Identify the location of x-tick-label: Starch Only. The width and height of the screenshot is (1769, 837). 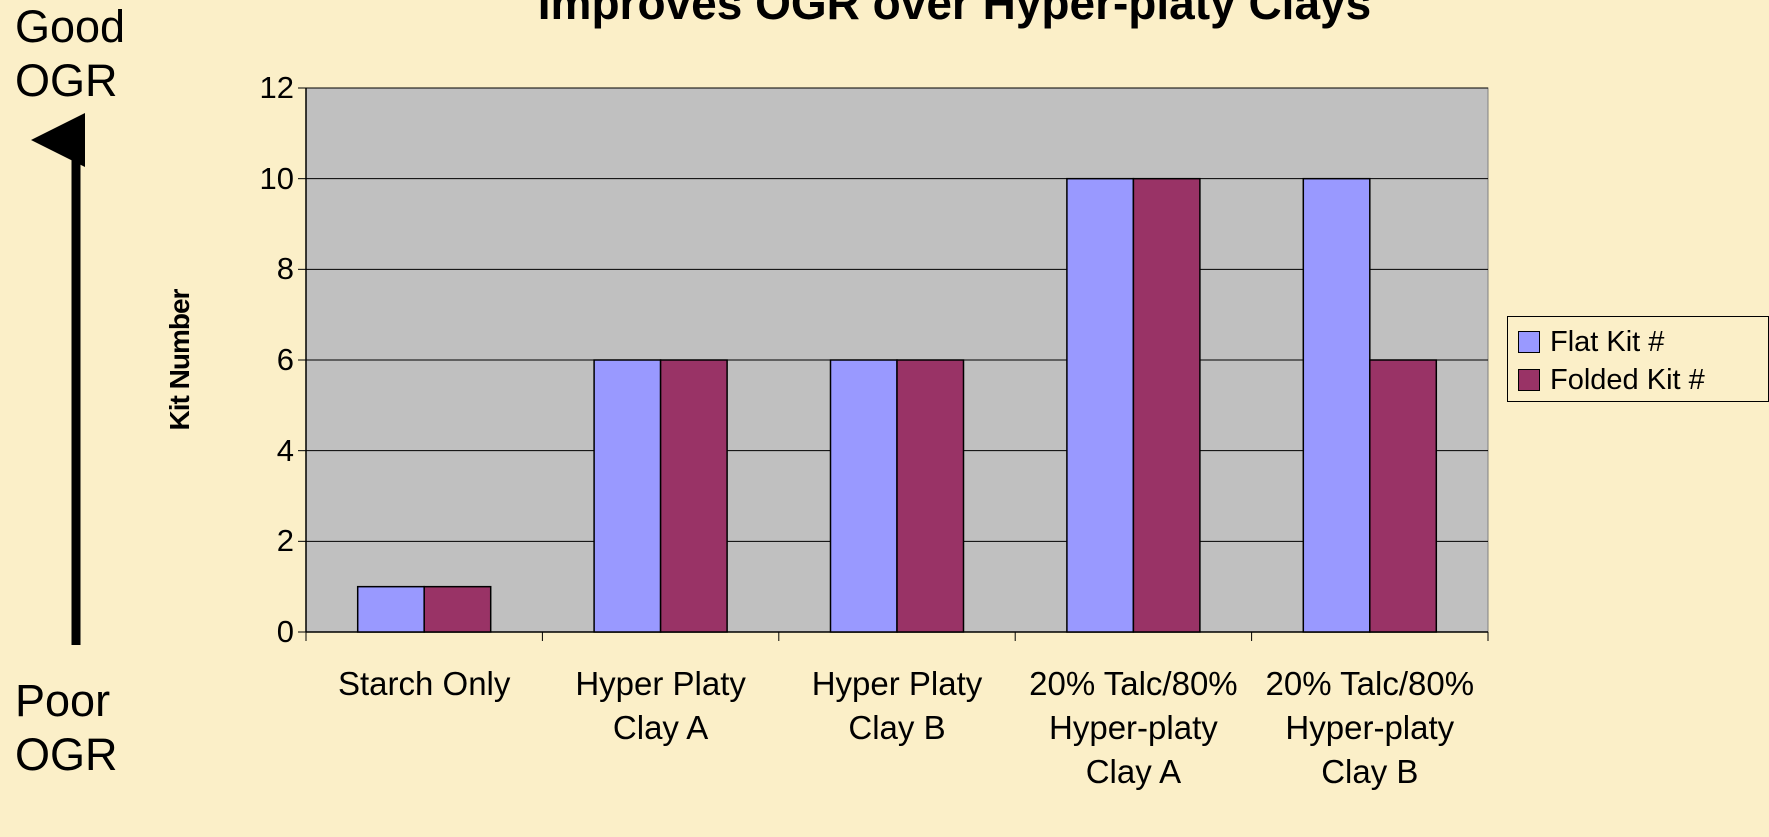
(424, 683).